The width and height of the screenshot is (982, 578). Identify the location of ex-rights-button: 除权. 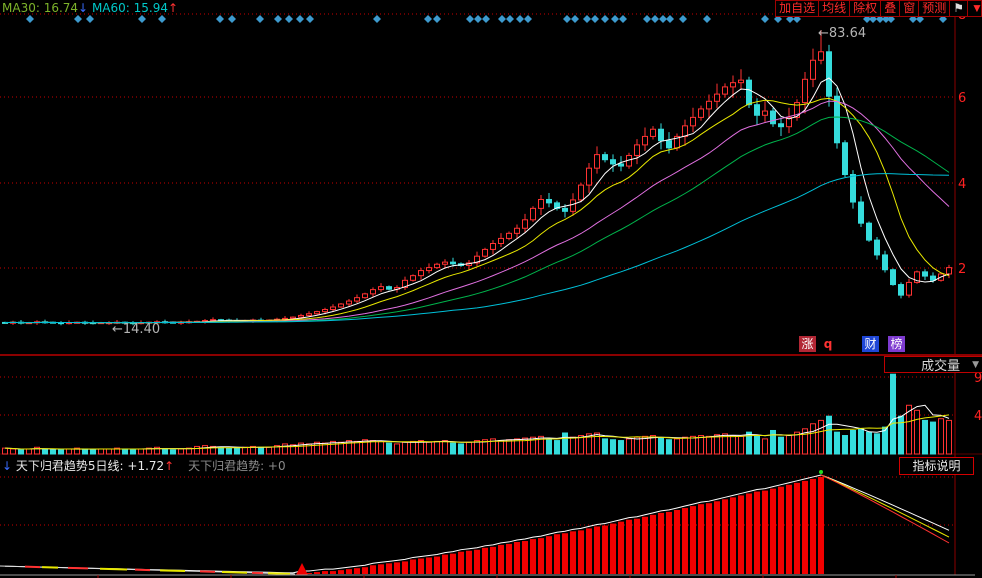
(865, 8).